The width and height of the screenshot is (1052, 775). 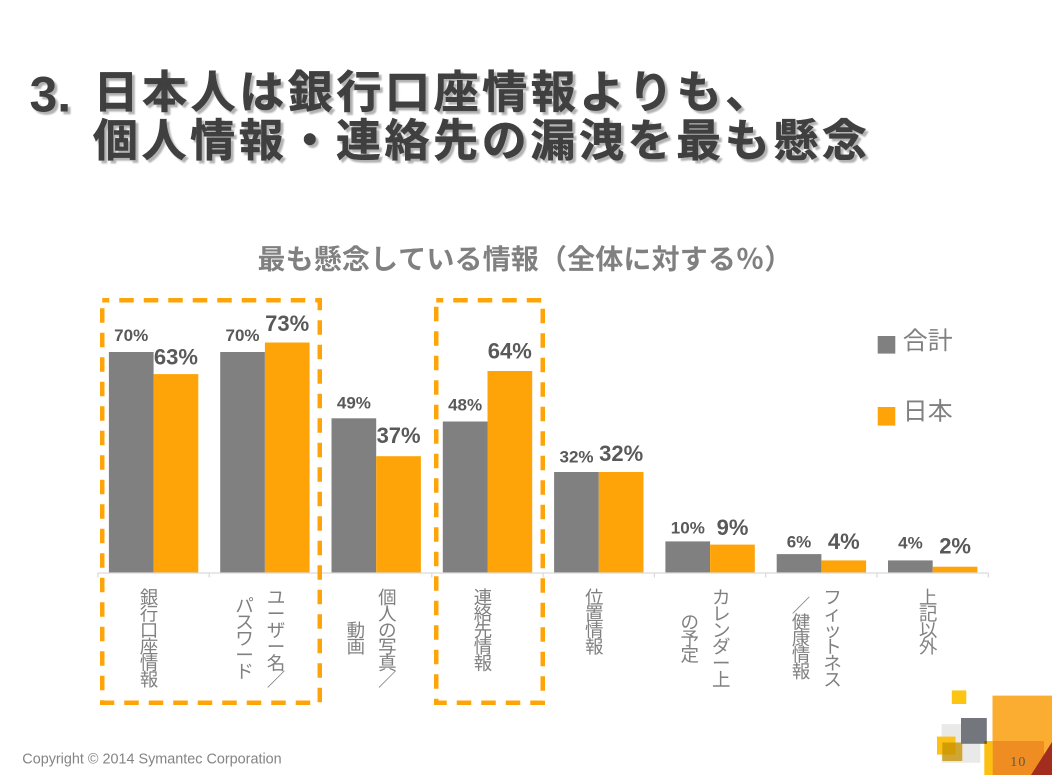 What do you see at coordinates (176, 356) in the screenshot?
I see `svg-text: 63%` at bounding box center [176, 356].